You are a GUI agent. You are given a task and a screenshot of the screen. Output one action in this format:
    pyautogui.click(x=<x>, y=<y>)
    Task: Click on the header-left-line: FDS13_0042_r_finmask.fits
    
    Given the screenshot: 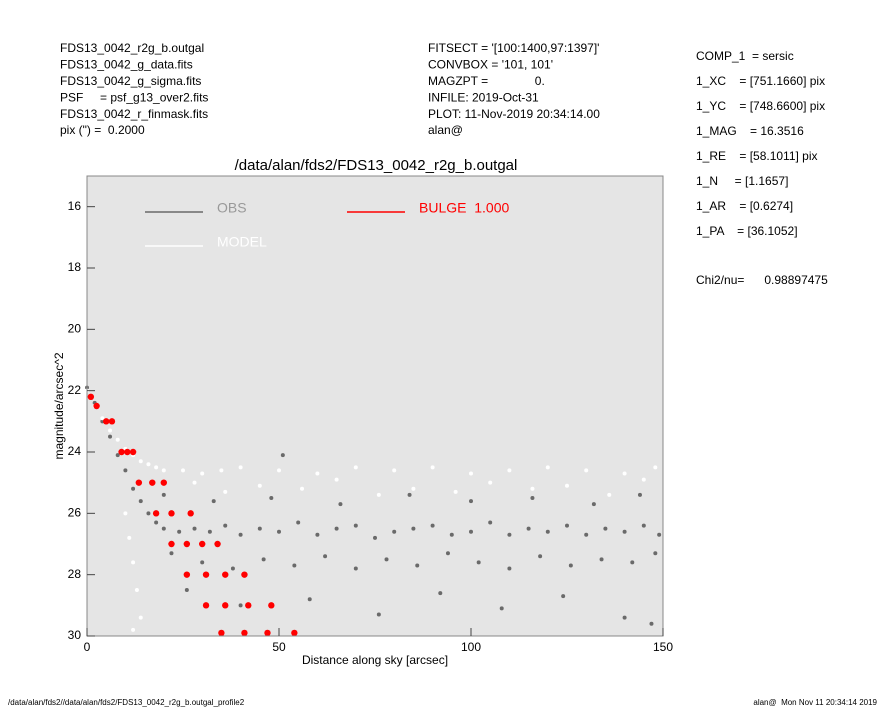 What is the action you would take?
    pyautogui.click(x=134, y=114)
    